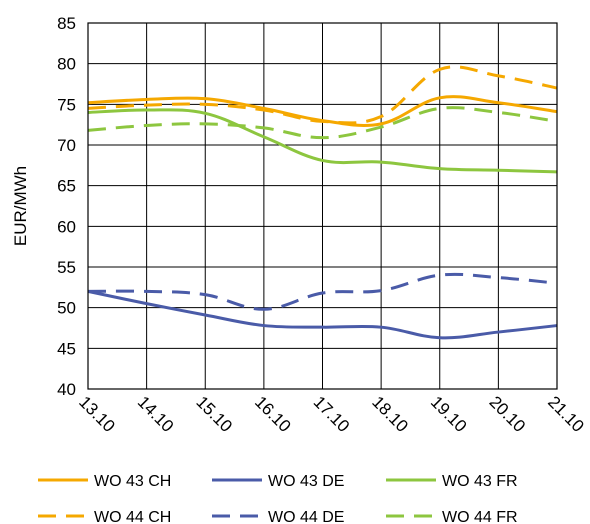  I want to click on y-tick-label: 70, so click(66, 145).